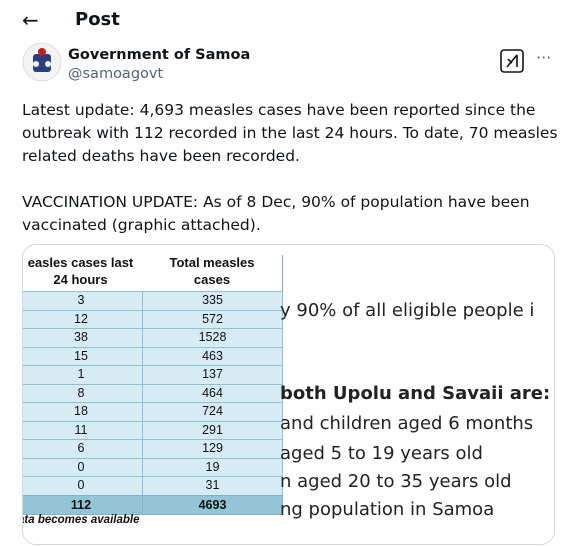  Describe the element at coordinates (141, 225) in the screenshot. I see `text-line: vaccinated (graphic attached).` at that location.